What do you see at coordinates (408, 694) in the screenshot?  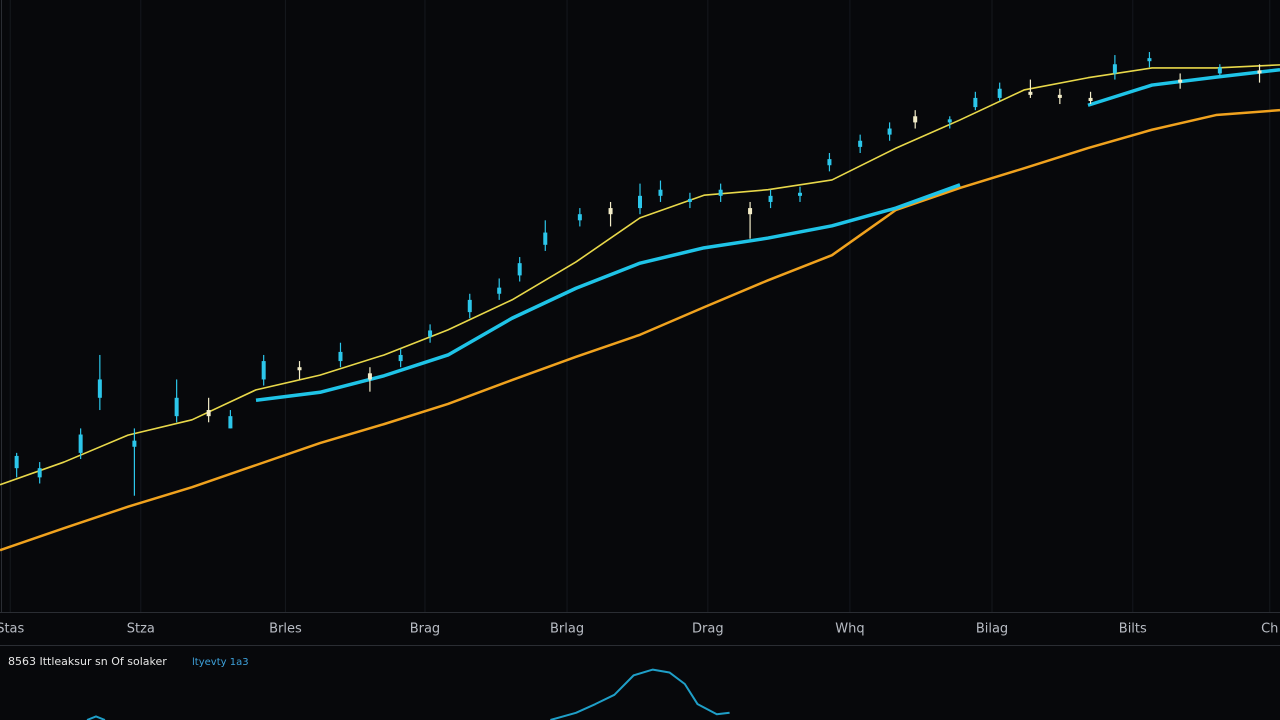 I see `indicator-line` at bounding box center [408, 694].